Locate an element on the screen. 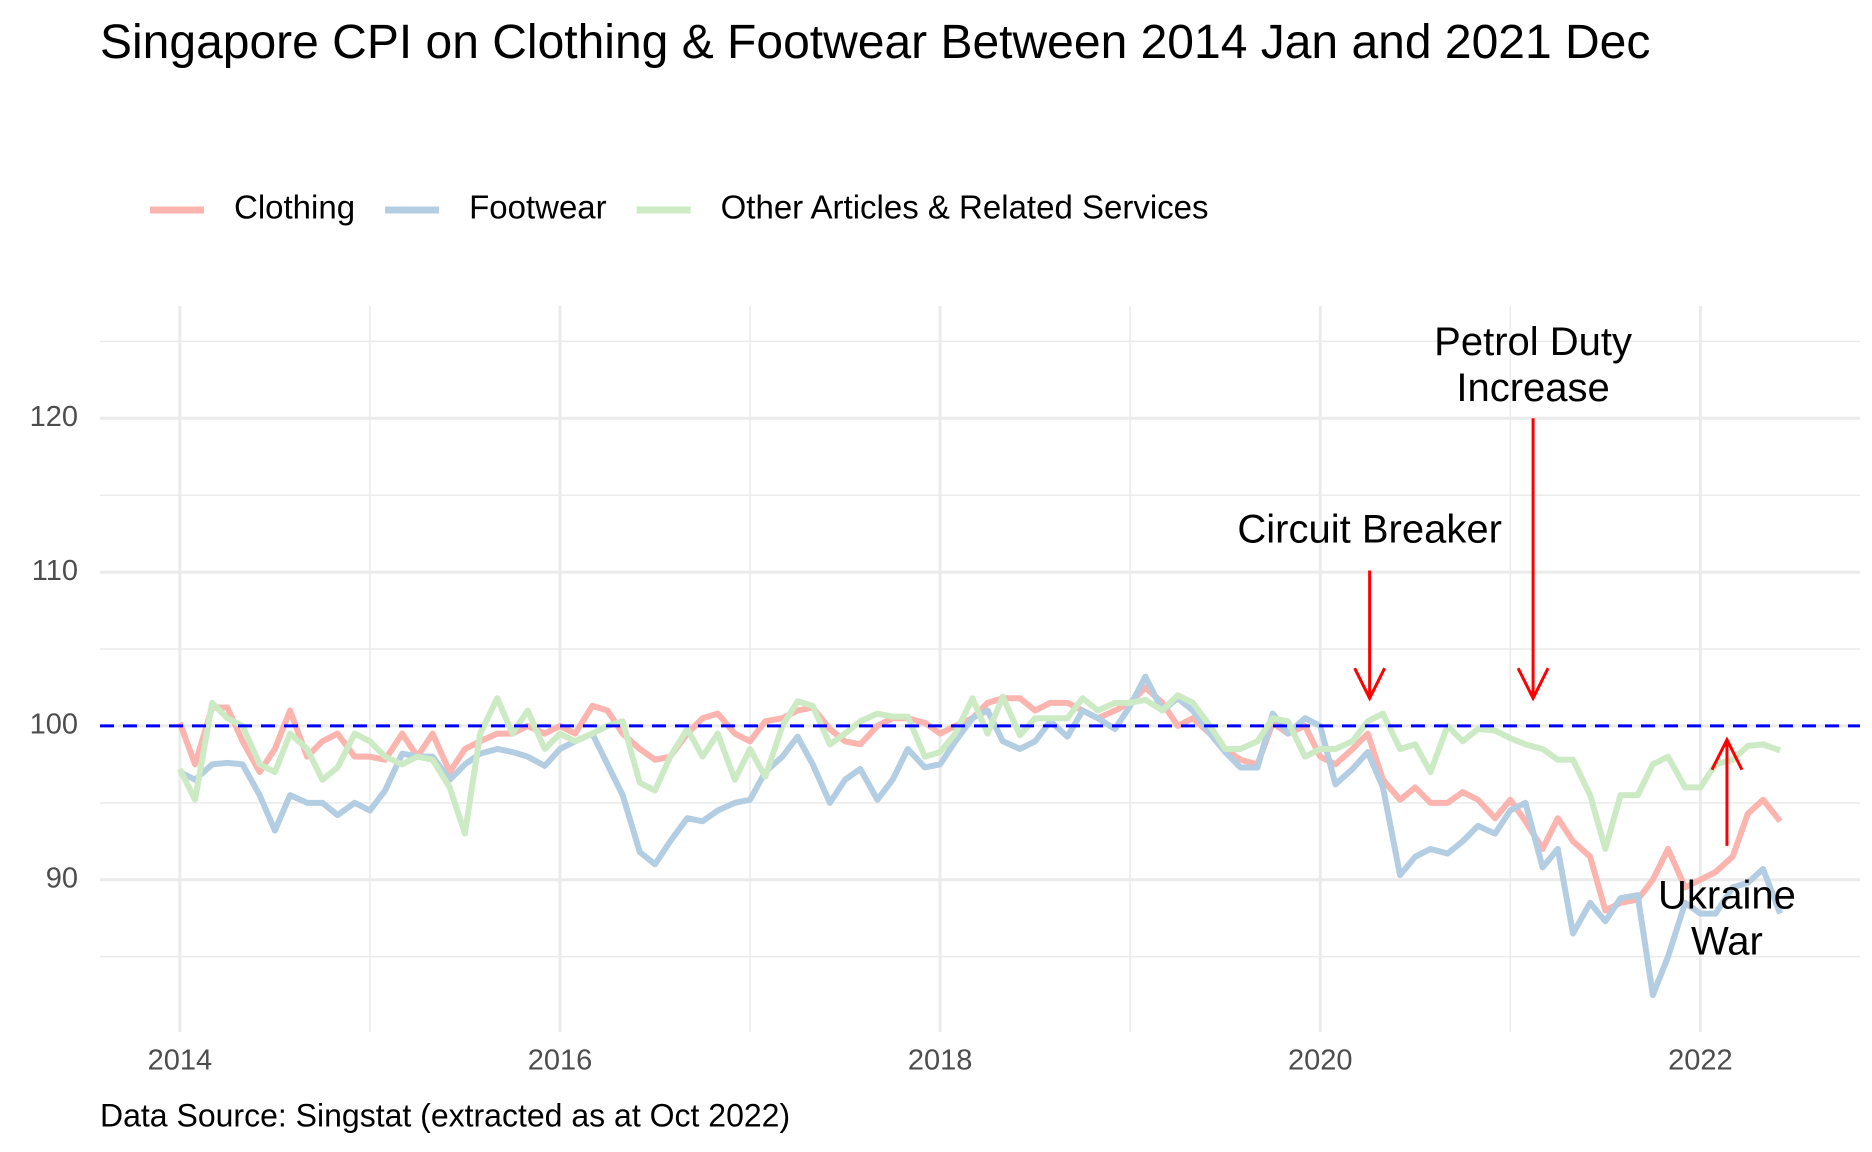  annotation-label: Increase is located at coordinates (1532, 388).